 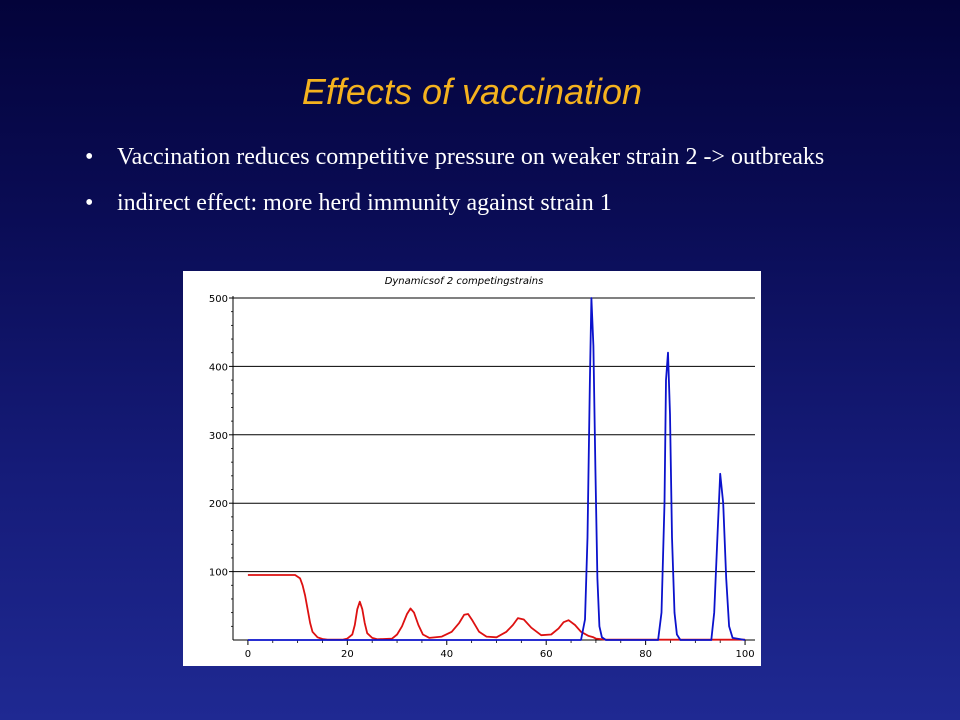 What do you see at coordinates (472, 91) in the screenshot?
I see `slide-title: Effects of vaccination` at bounding box center [472, 91].